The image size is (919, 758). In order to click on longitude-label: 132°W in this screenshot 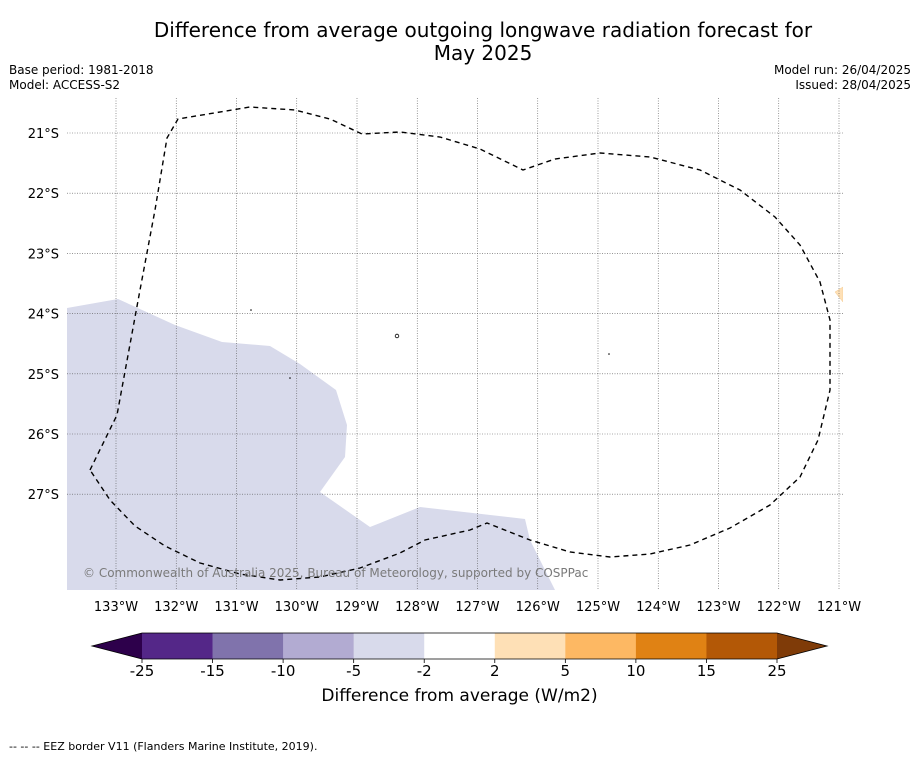, I will do `click(176, 607)`.